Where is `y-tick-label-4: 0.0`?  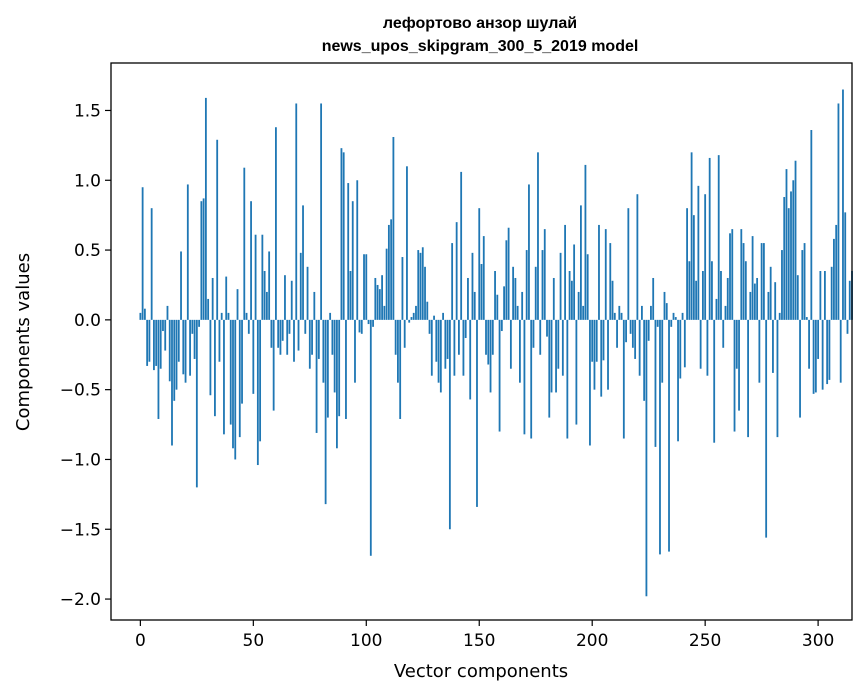
y-tick-label-4: 0.0 is located at coordinates (87, 321).